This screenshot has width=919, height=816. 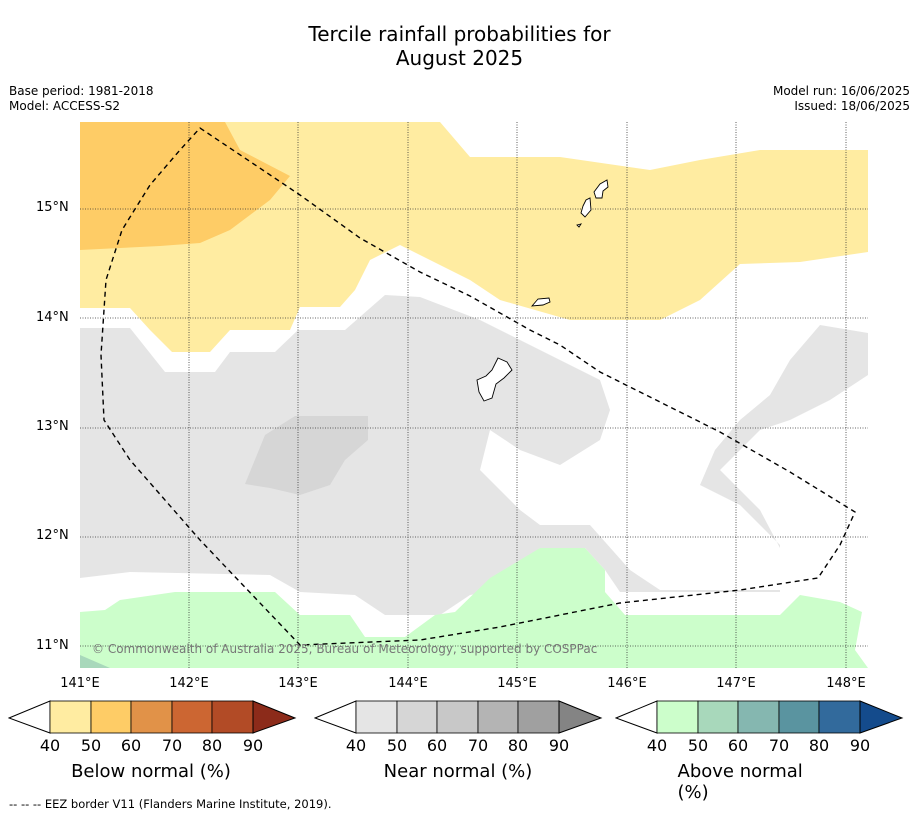 I want to click on near-normal-60-region, so click(x=306, y=455).